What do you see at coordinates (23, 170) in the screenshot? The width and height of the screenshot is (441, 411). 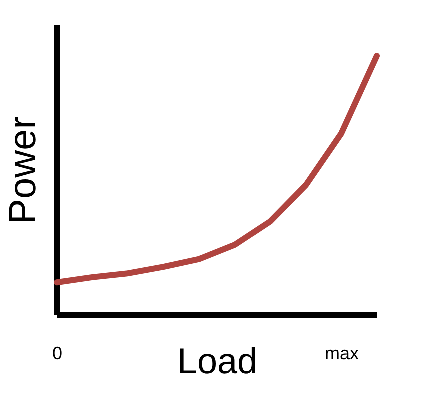 I see `y-axis-title: Power` at bounding box center [23, 170].